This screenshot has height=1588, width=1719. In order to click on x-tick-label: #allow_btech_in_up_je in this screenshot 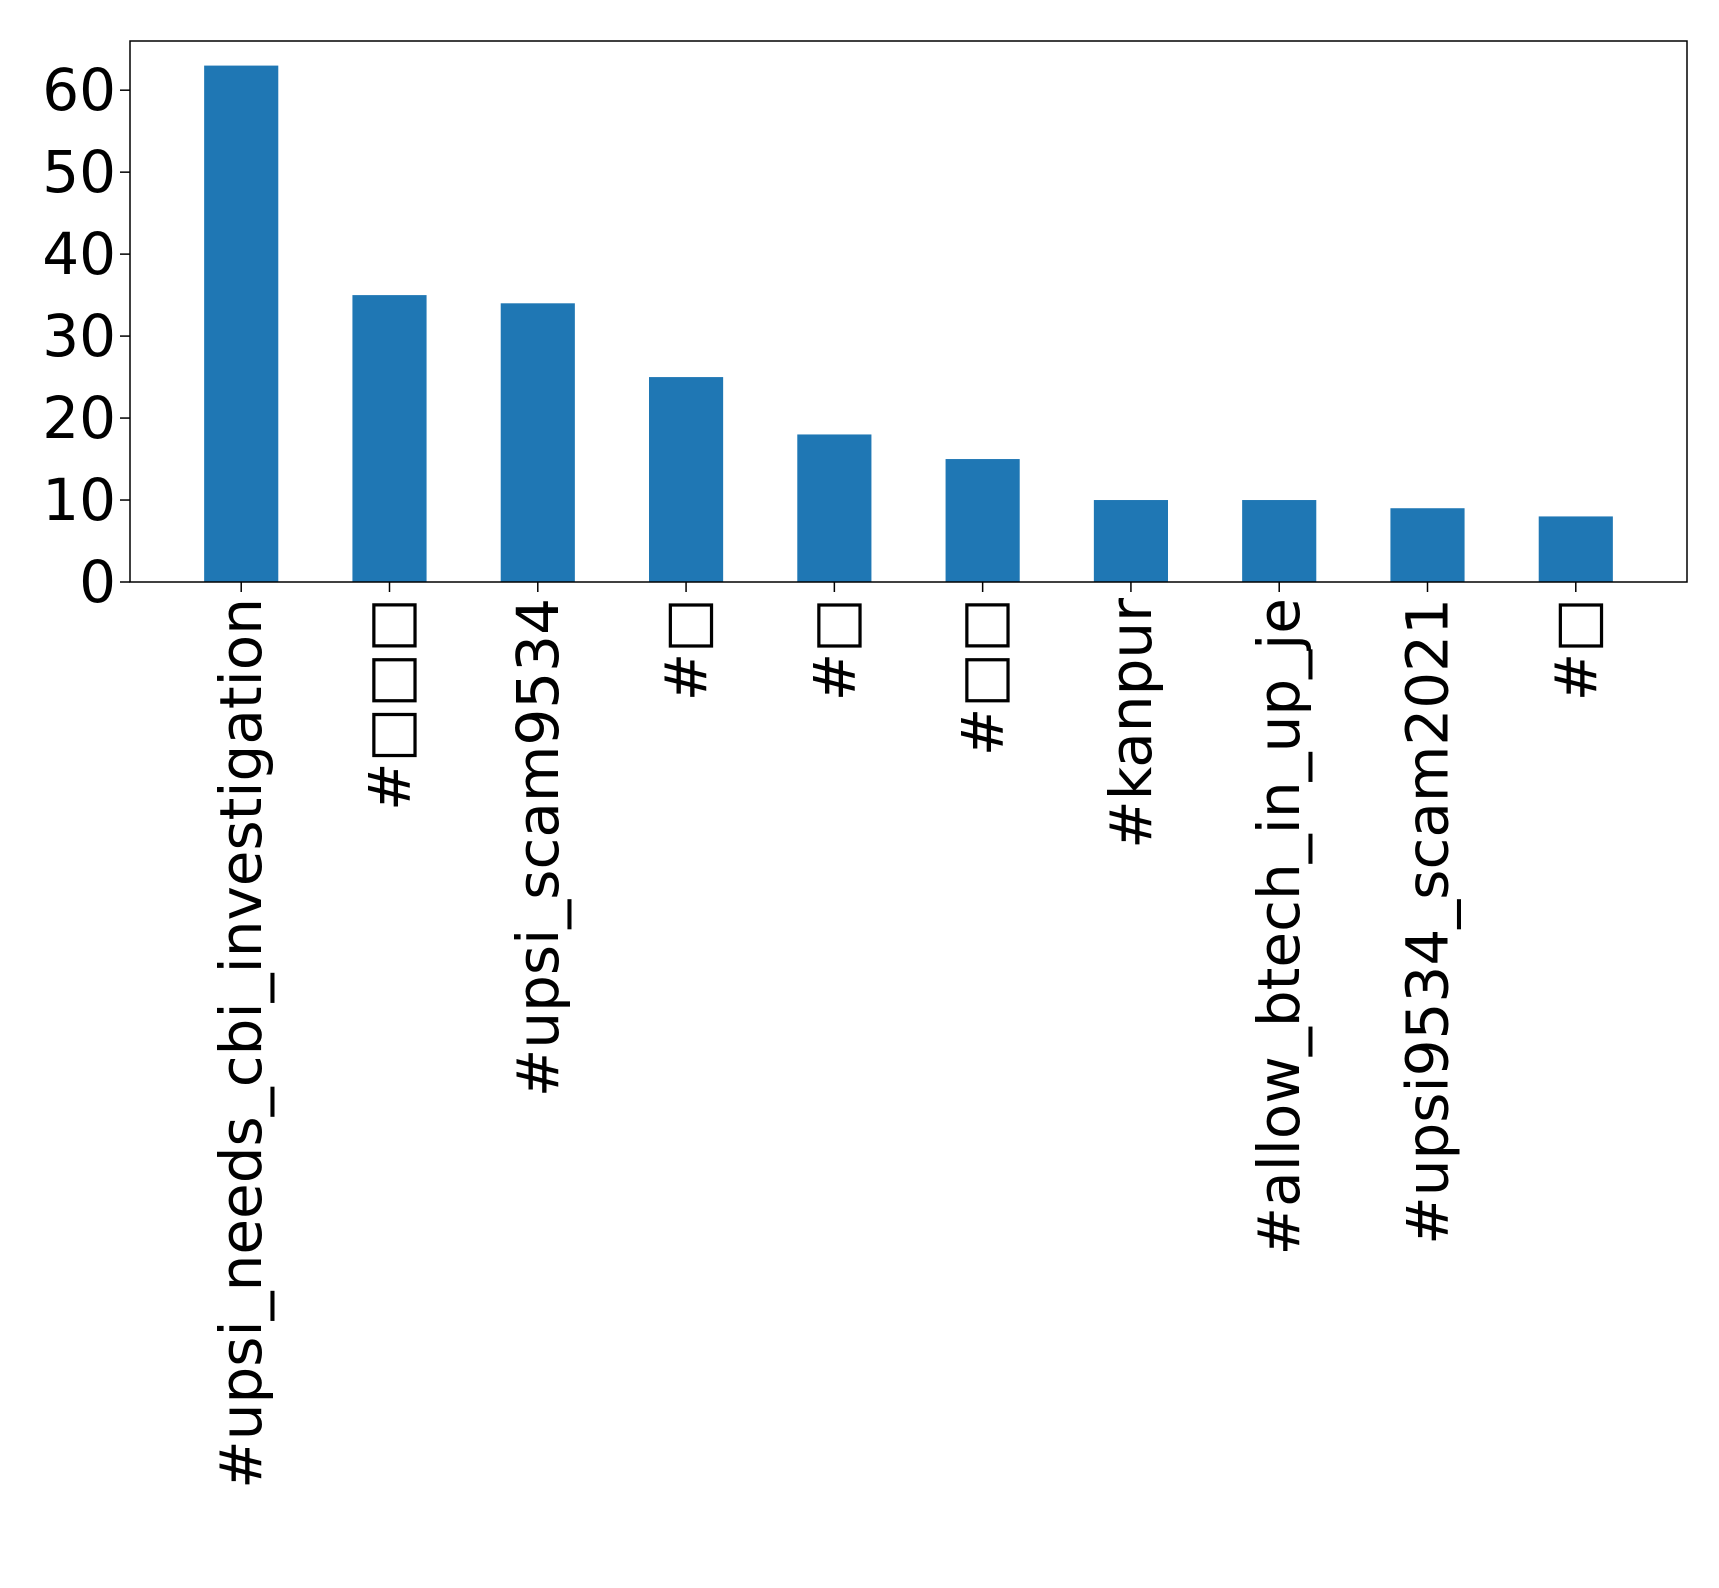, I will do `click(1279, 926)`.